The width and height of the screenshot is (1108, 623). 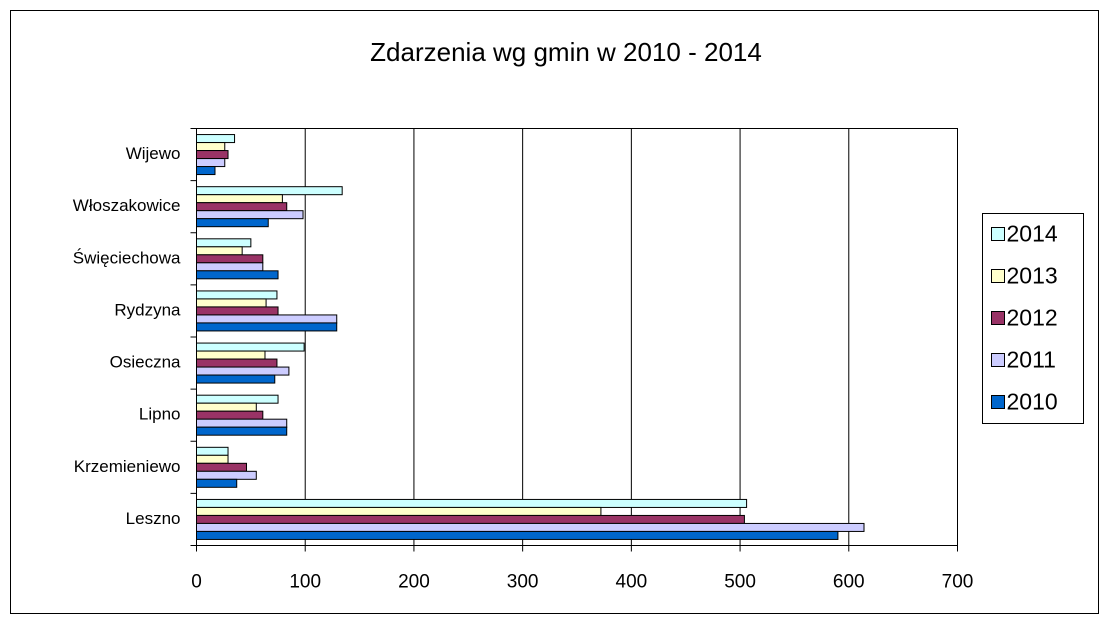 I want to click on y-tick-label: Osieczna, so click(x=145, y=362).